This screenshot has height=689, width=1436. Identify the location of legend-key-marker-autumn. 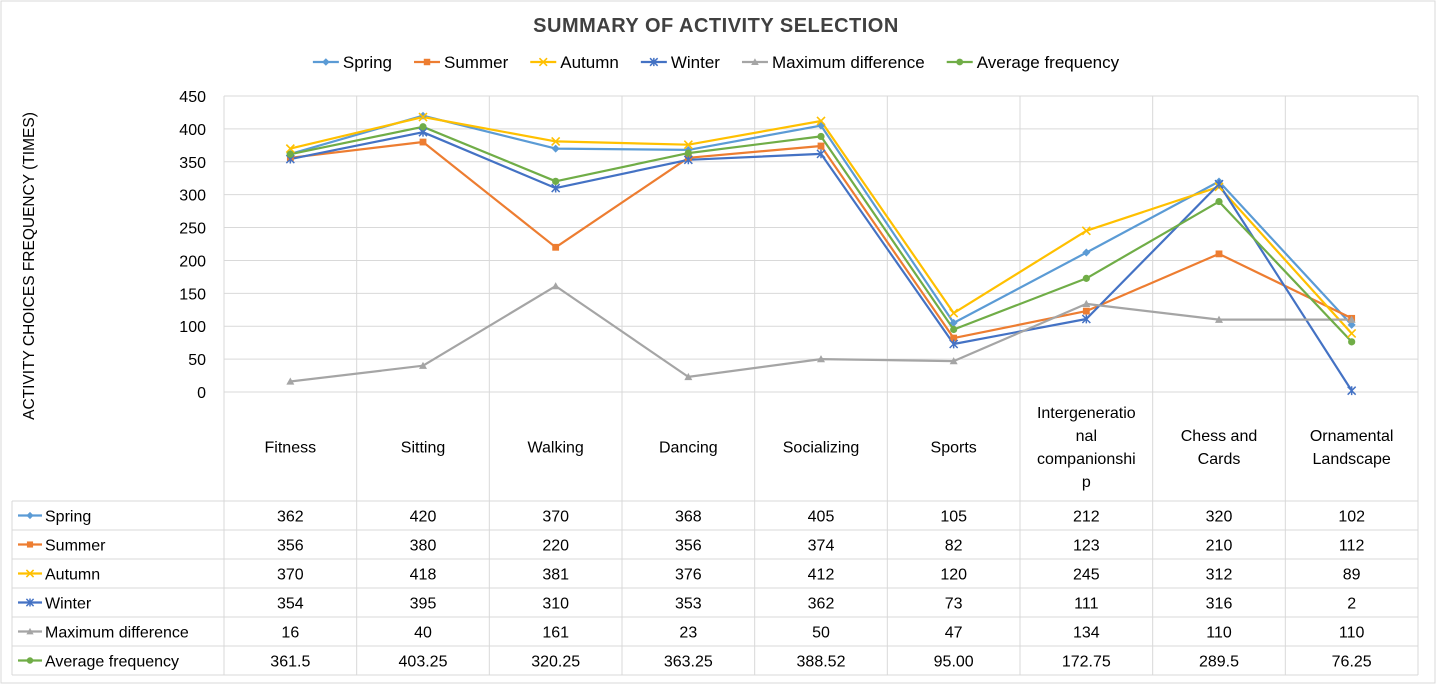
(543, 62).